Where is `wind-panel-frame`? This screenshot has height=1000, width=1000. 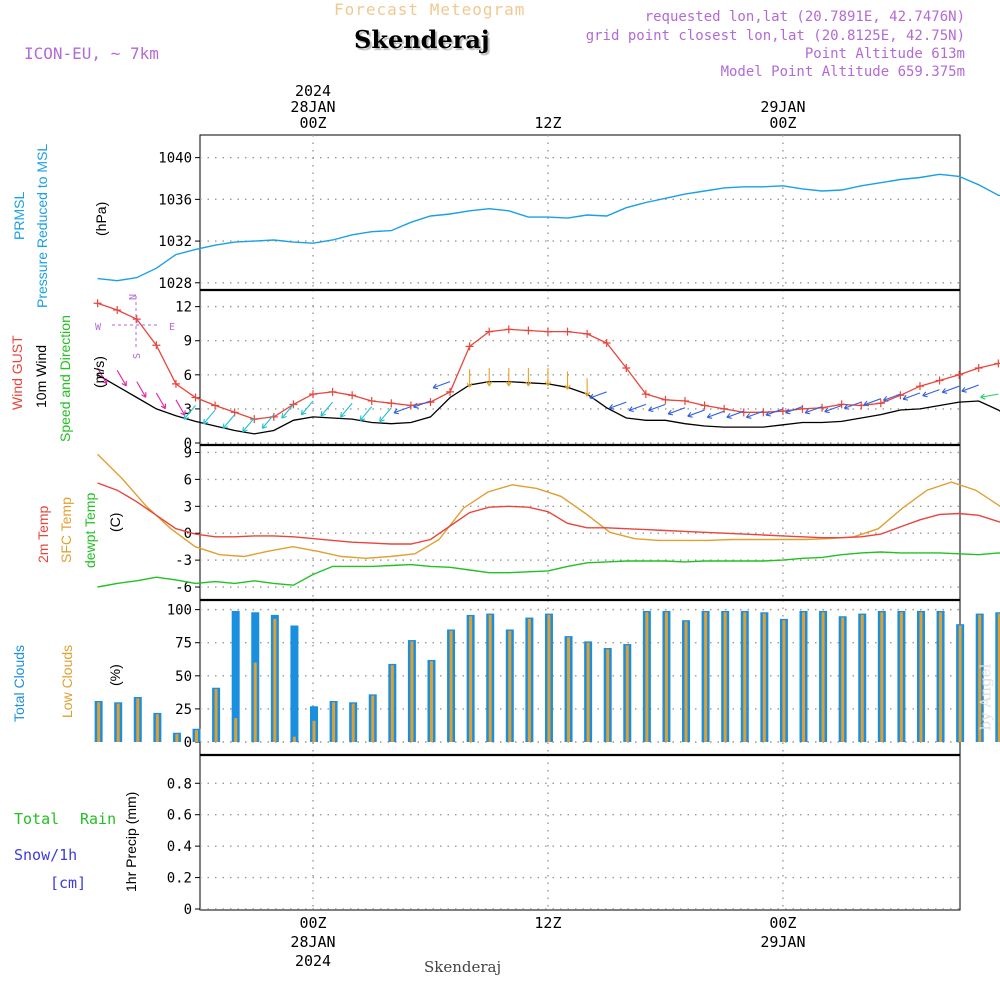
wind-panel-frame is located at coordinates (580, 367).